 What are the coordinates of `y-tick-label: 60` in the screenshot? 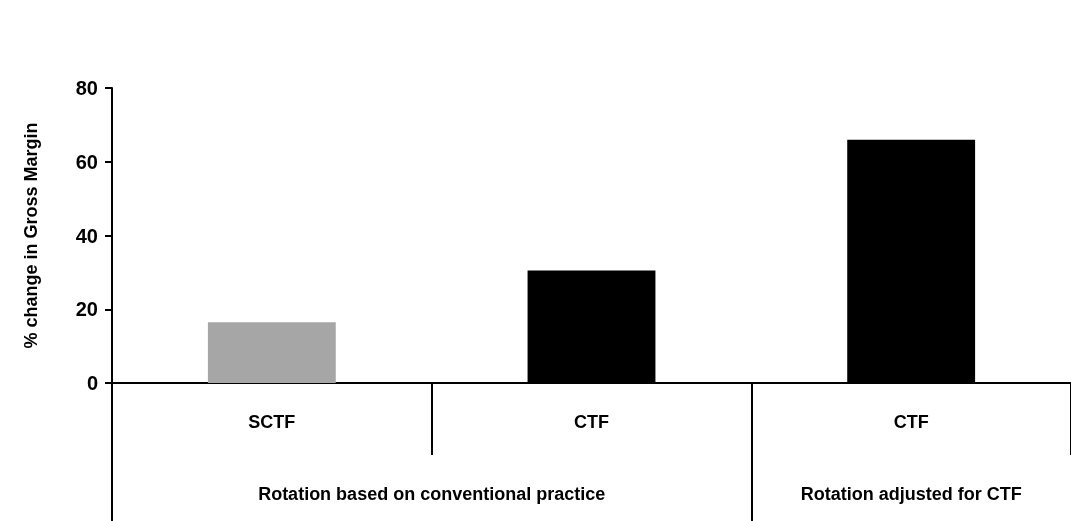 It's located at (86, 161).